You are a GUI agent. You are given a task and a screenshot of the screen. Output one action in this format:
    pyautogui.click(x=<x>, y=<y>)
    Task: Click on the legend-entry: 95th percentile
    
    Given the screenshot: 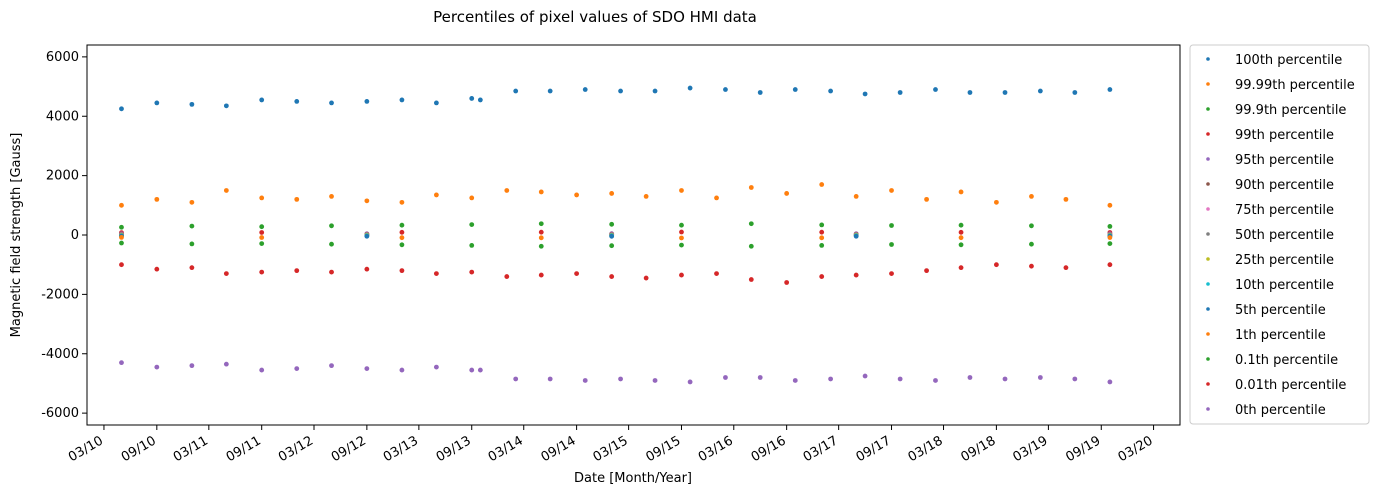 What is the action you would take?
    pyautogui.click(x=1284, y=160)
    